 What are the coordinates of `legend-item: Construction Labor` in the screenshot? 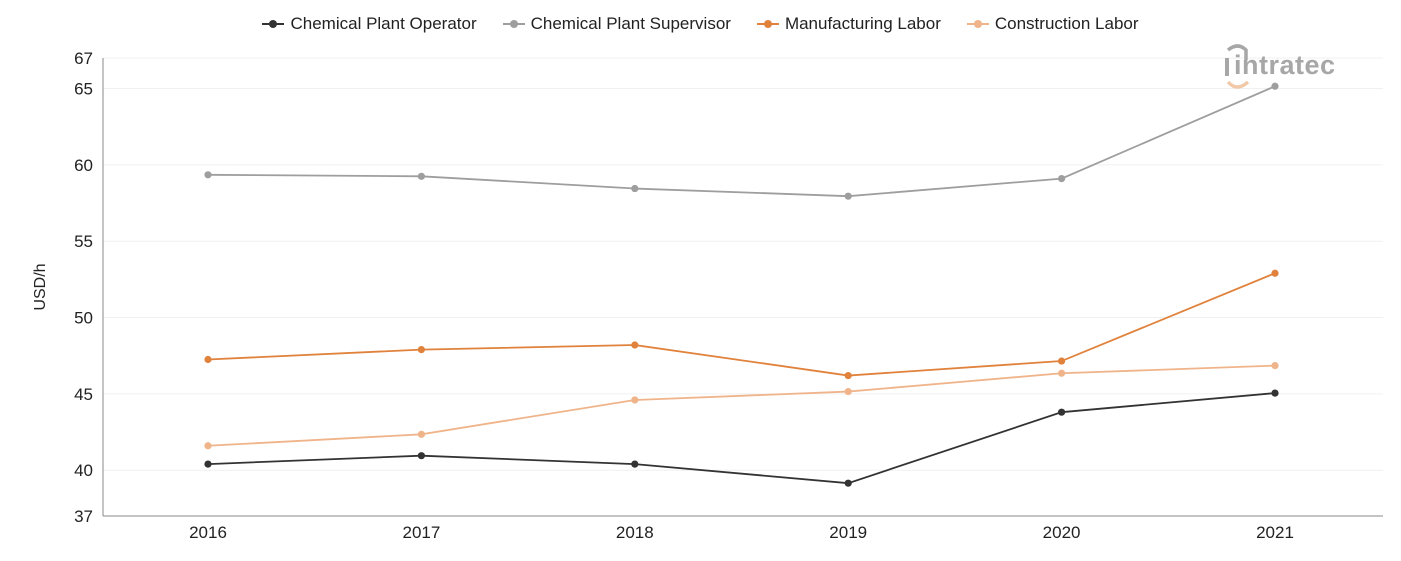 It's located at (1052, 24).